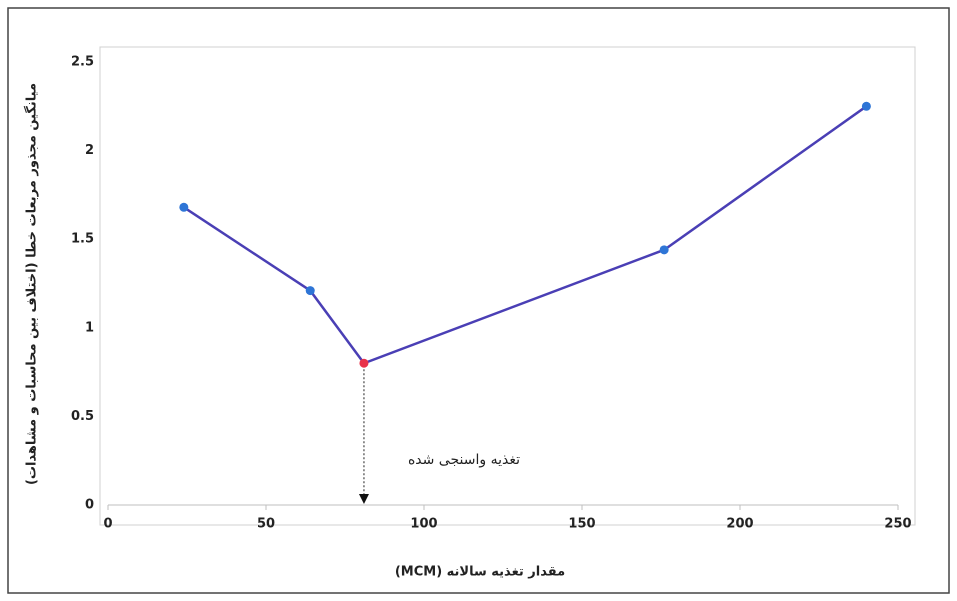 The image size is (957, 601). Describe the element at coordinates (82, 62) in the screenshot. I see `y-tick-label: 2.5` at that location.